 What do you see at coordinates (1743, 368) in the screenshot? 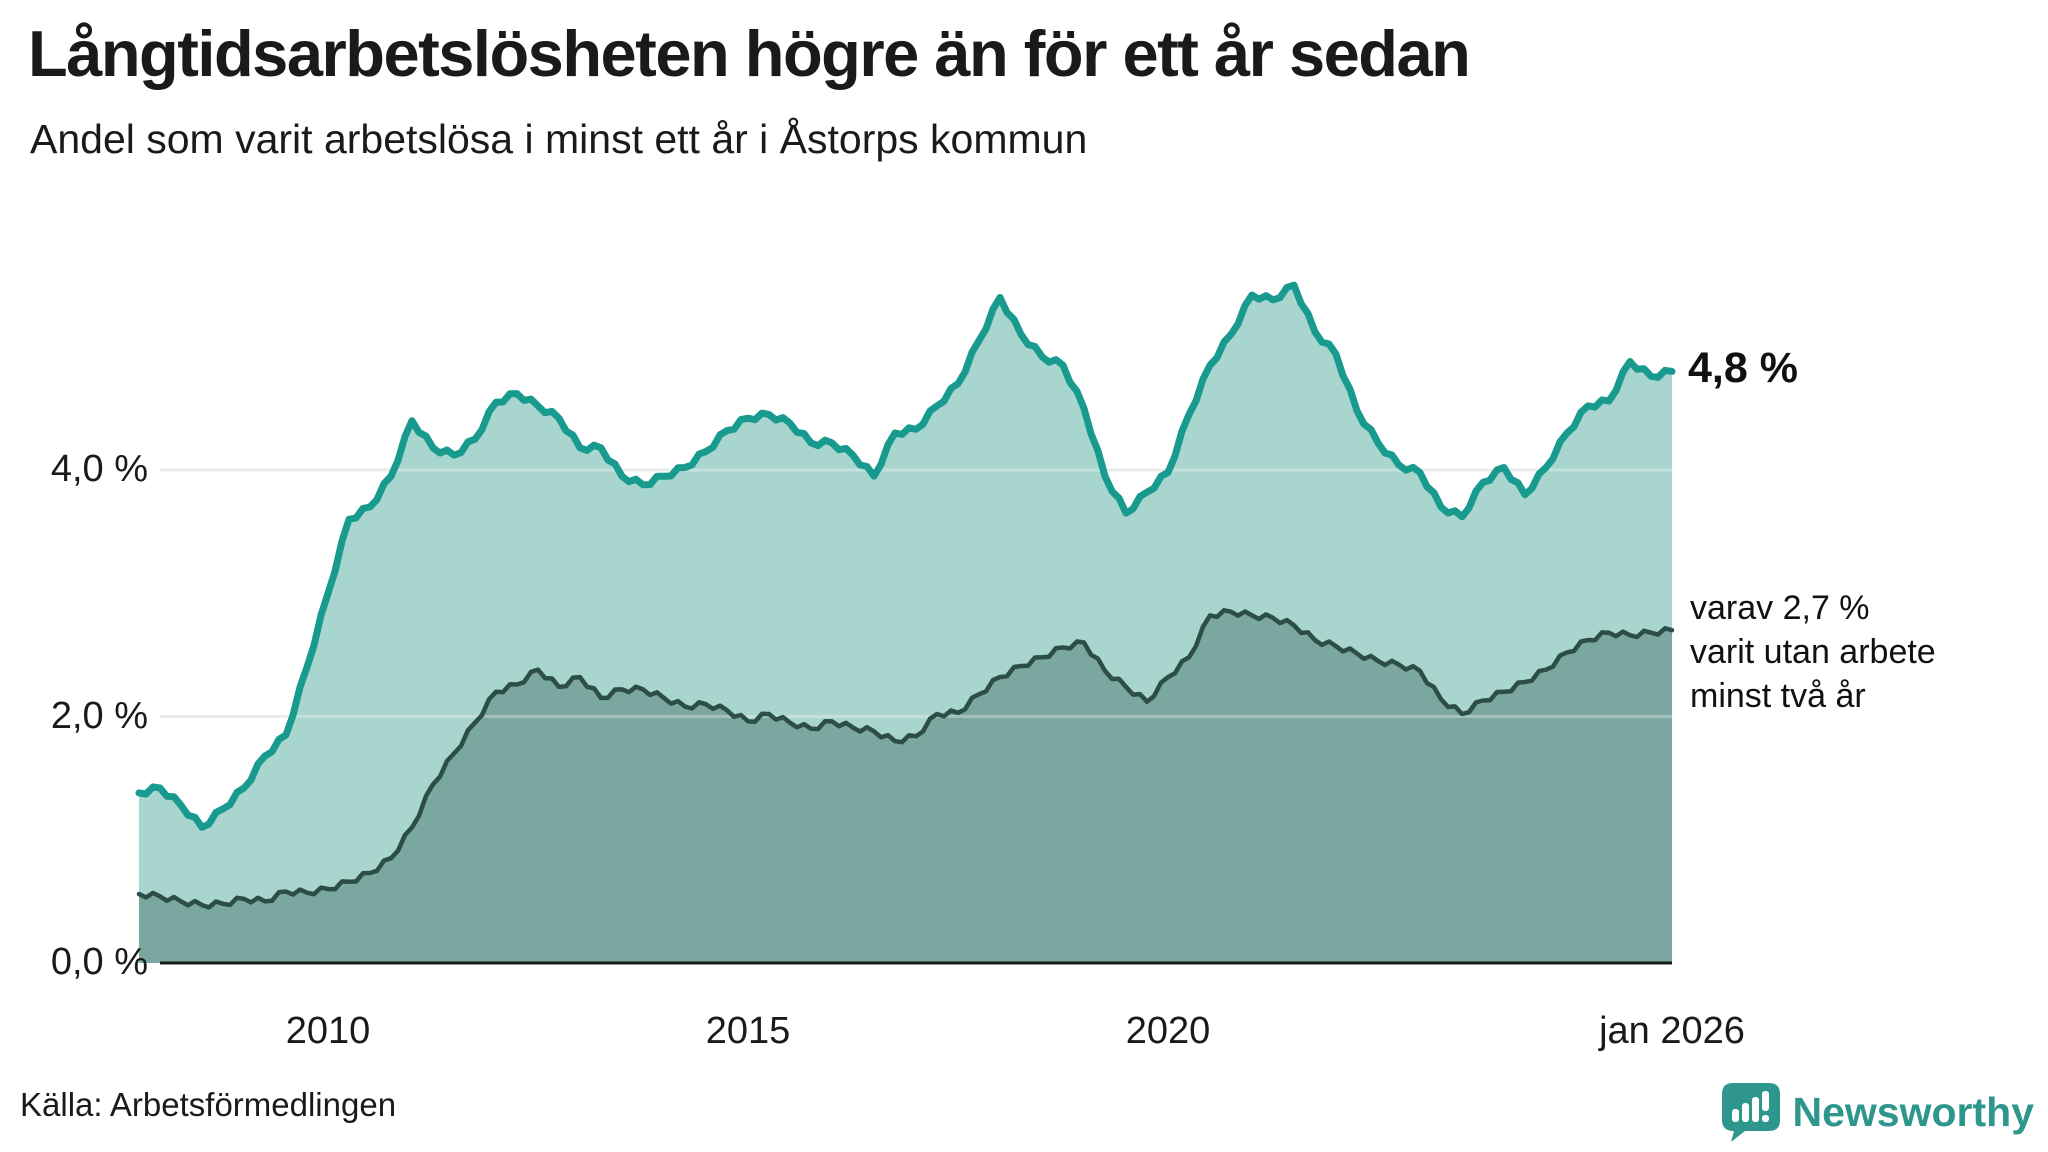
I see `series-end-value-label: 4,8 %` at bounding box center [1743, 368].